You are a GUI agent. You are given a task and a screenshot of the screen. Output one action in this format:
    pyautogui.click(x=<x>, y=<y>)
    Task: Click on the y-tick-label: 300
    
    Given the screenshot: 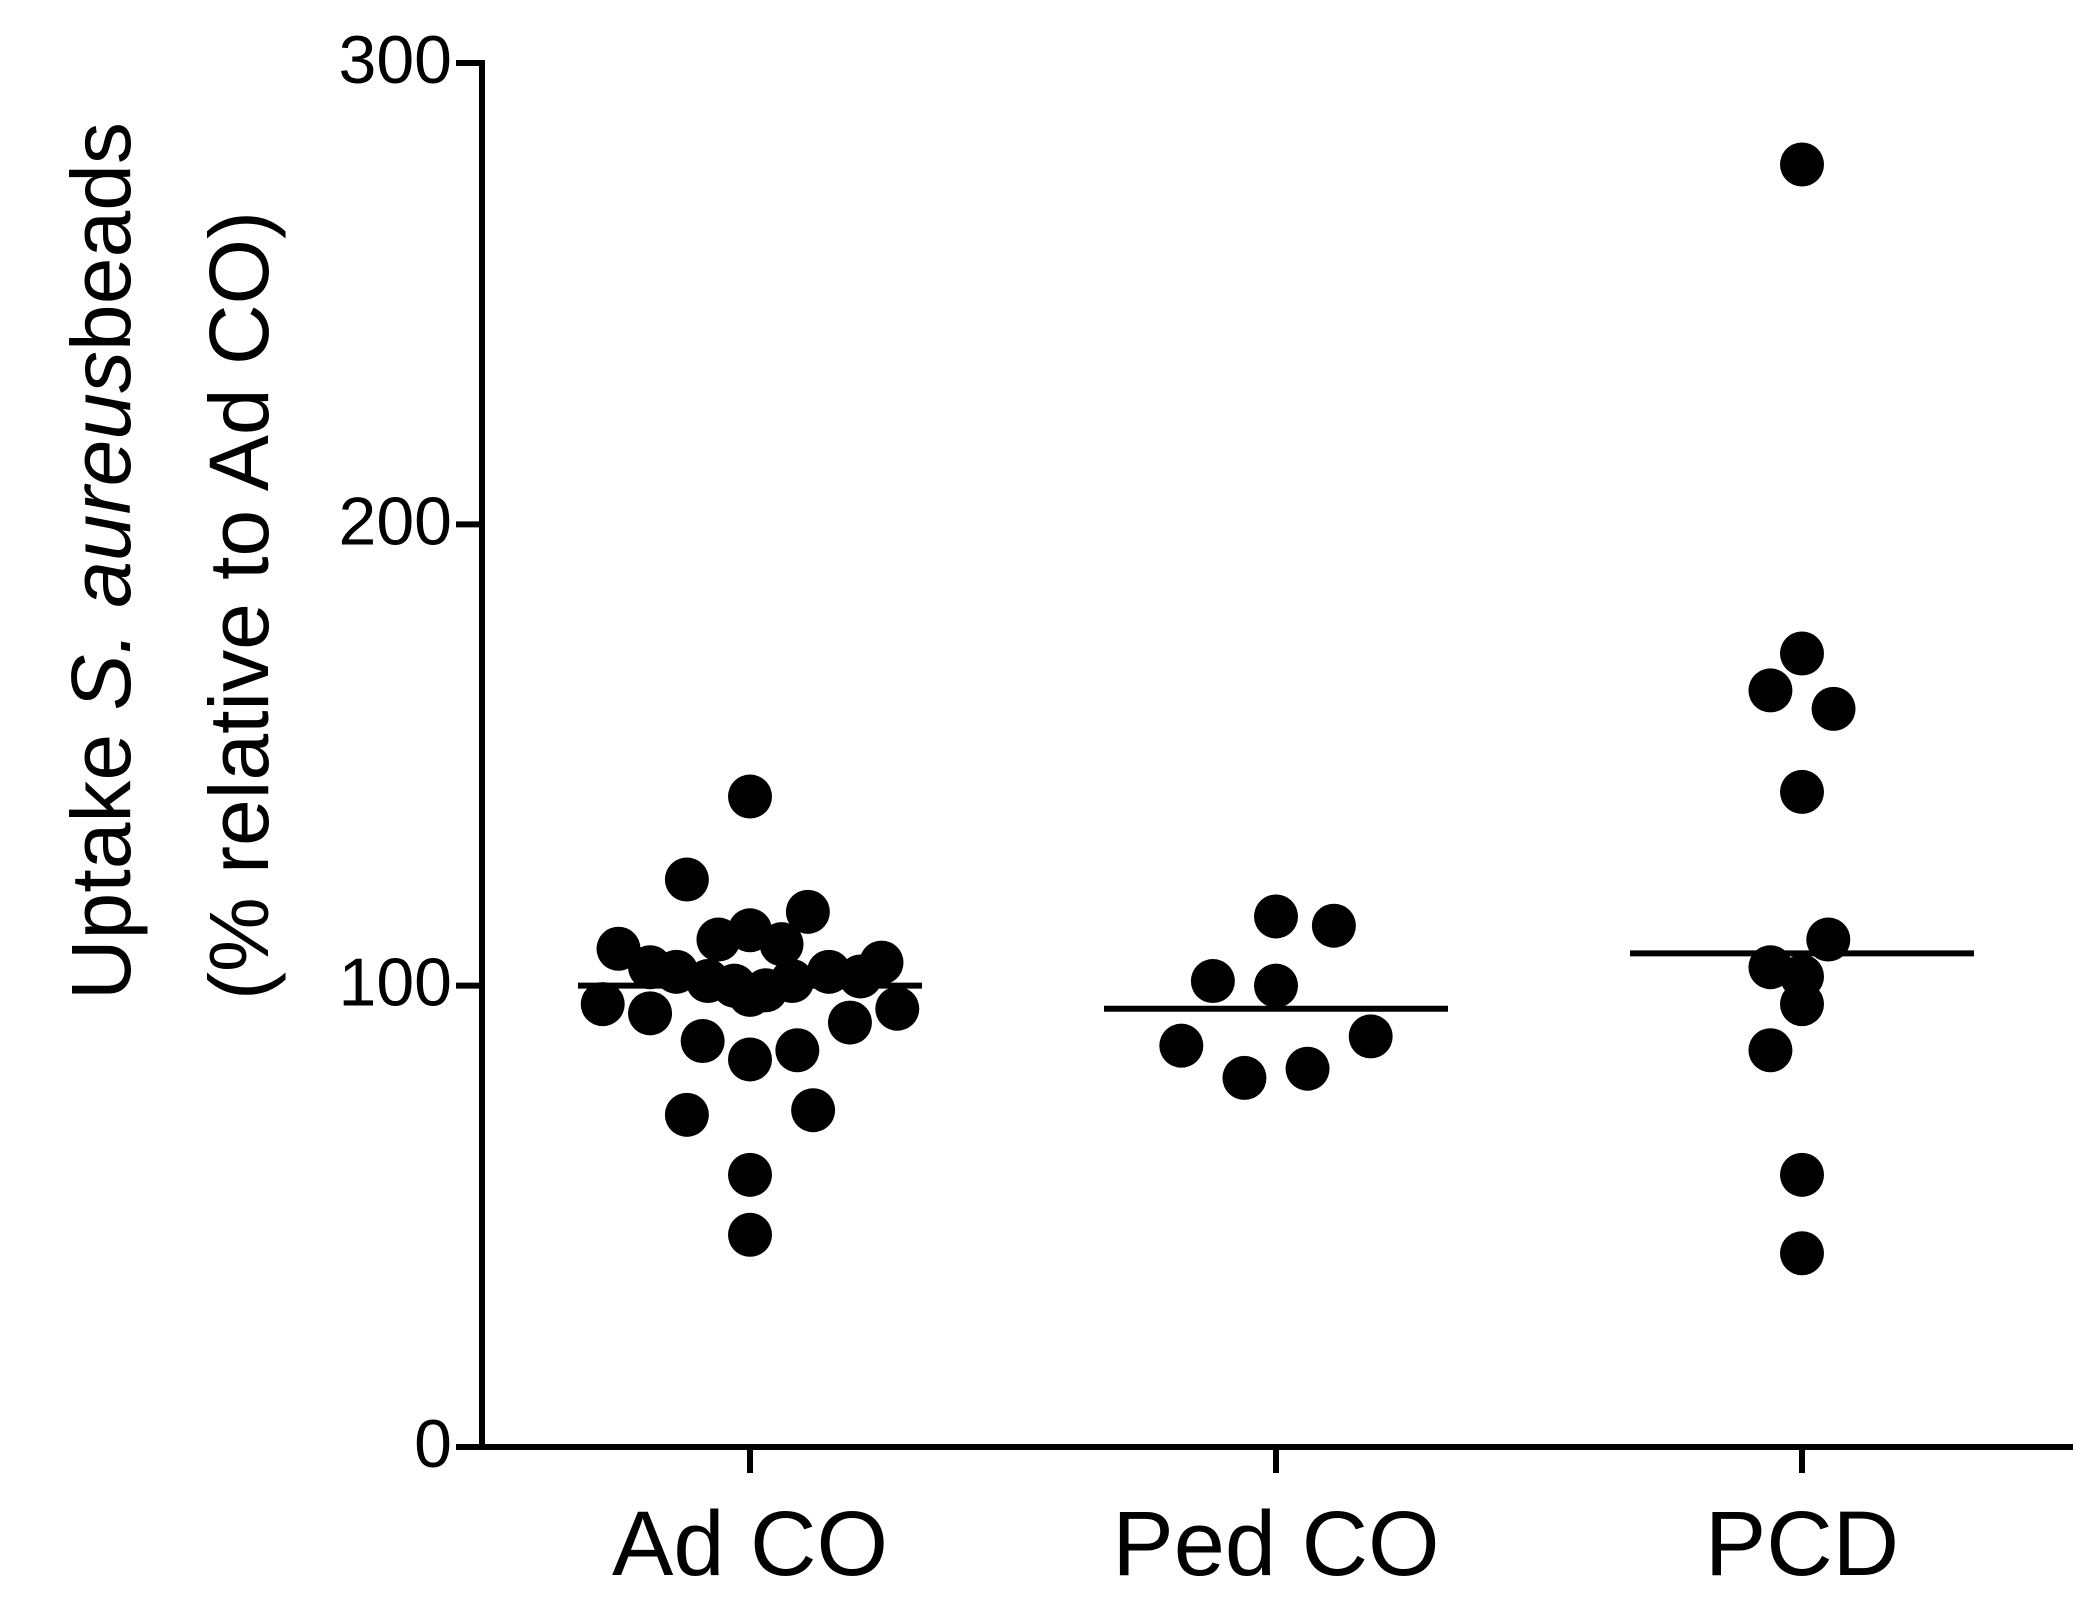 What is the action you would take?
    pyautogui.click(x=395, y=60)
    